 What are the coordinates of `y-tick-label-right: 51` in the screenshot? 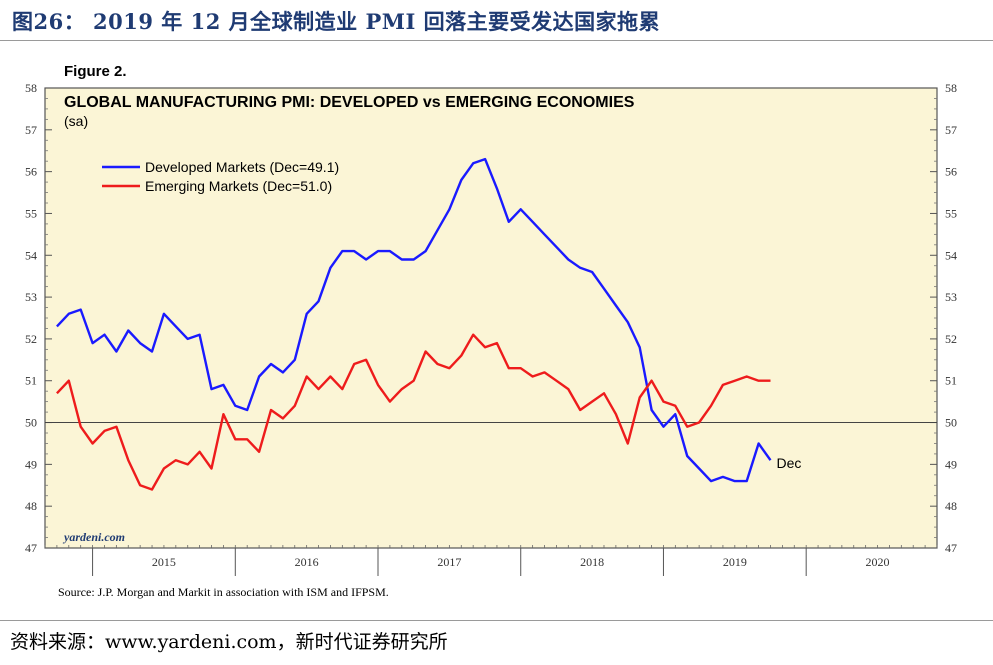 It's located at (951, 381).